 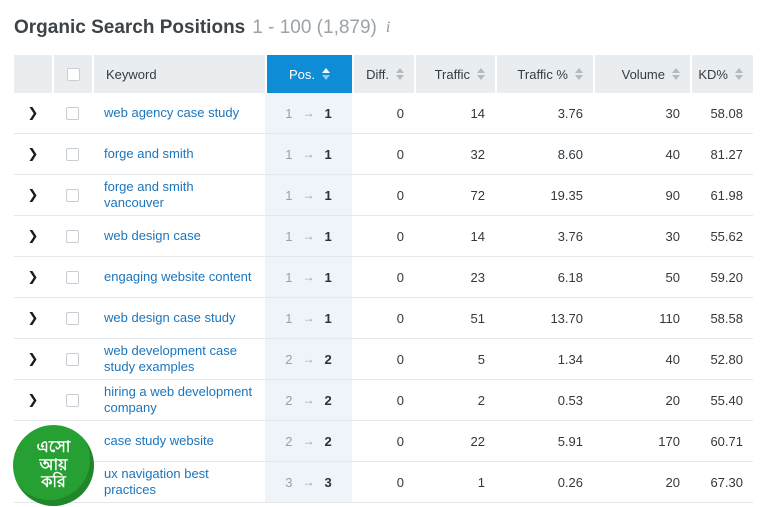 I want to click on header-kd: KD%, so click(x=721, y=74).